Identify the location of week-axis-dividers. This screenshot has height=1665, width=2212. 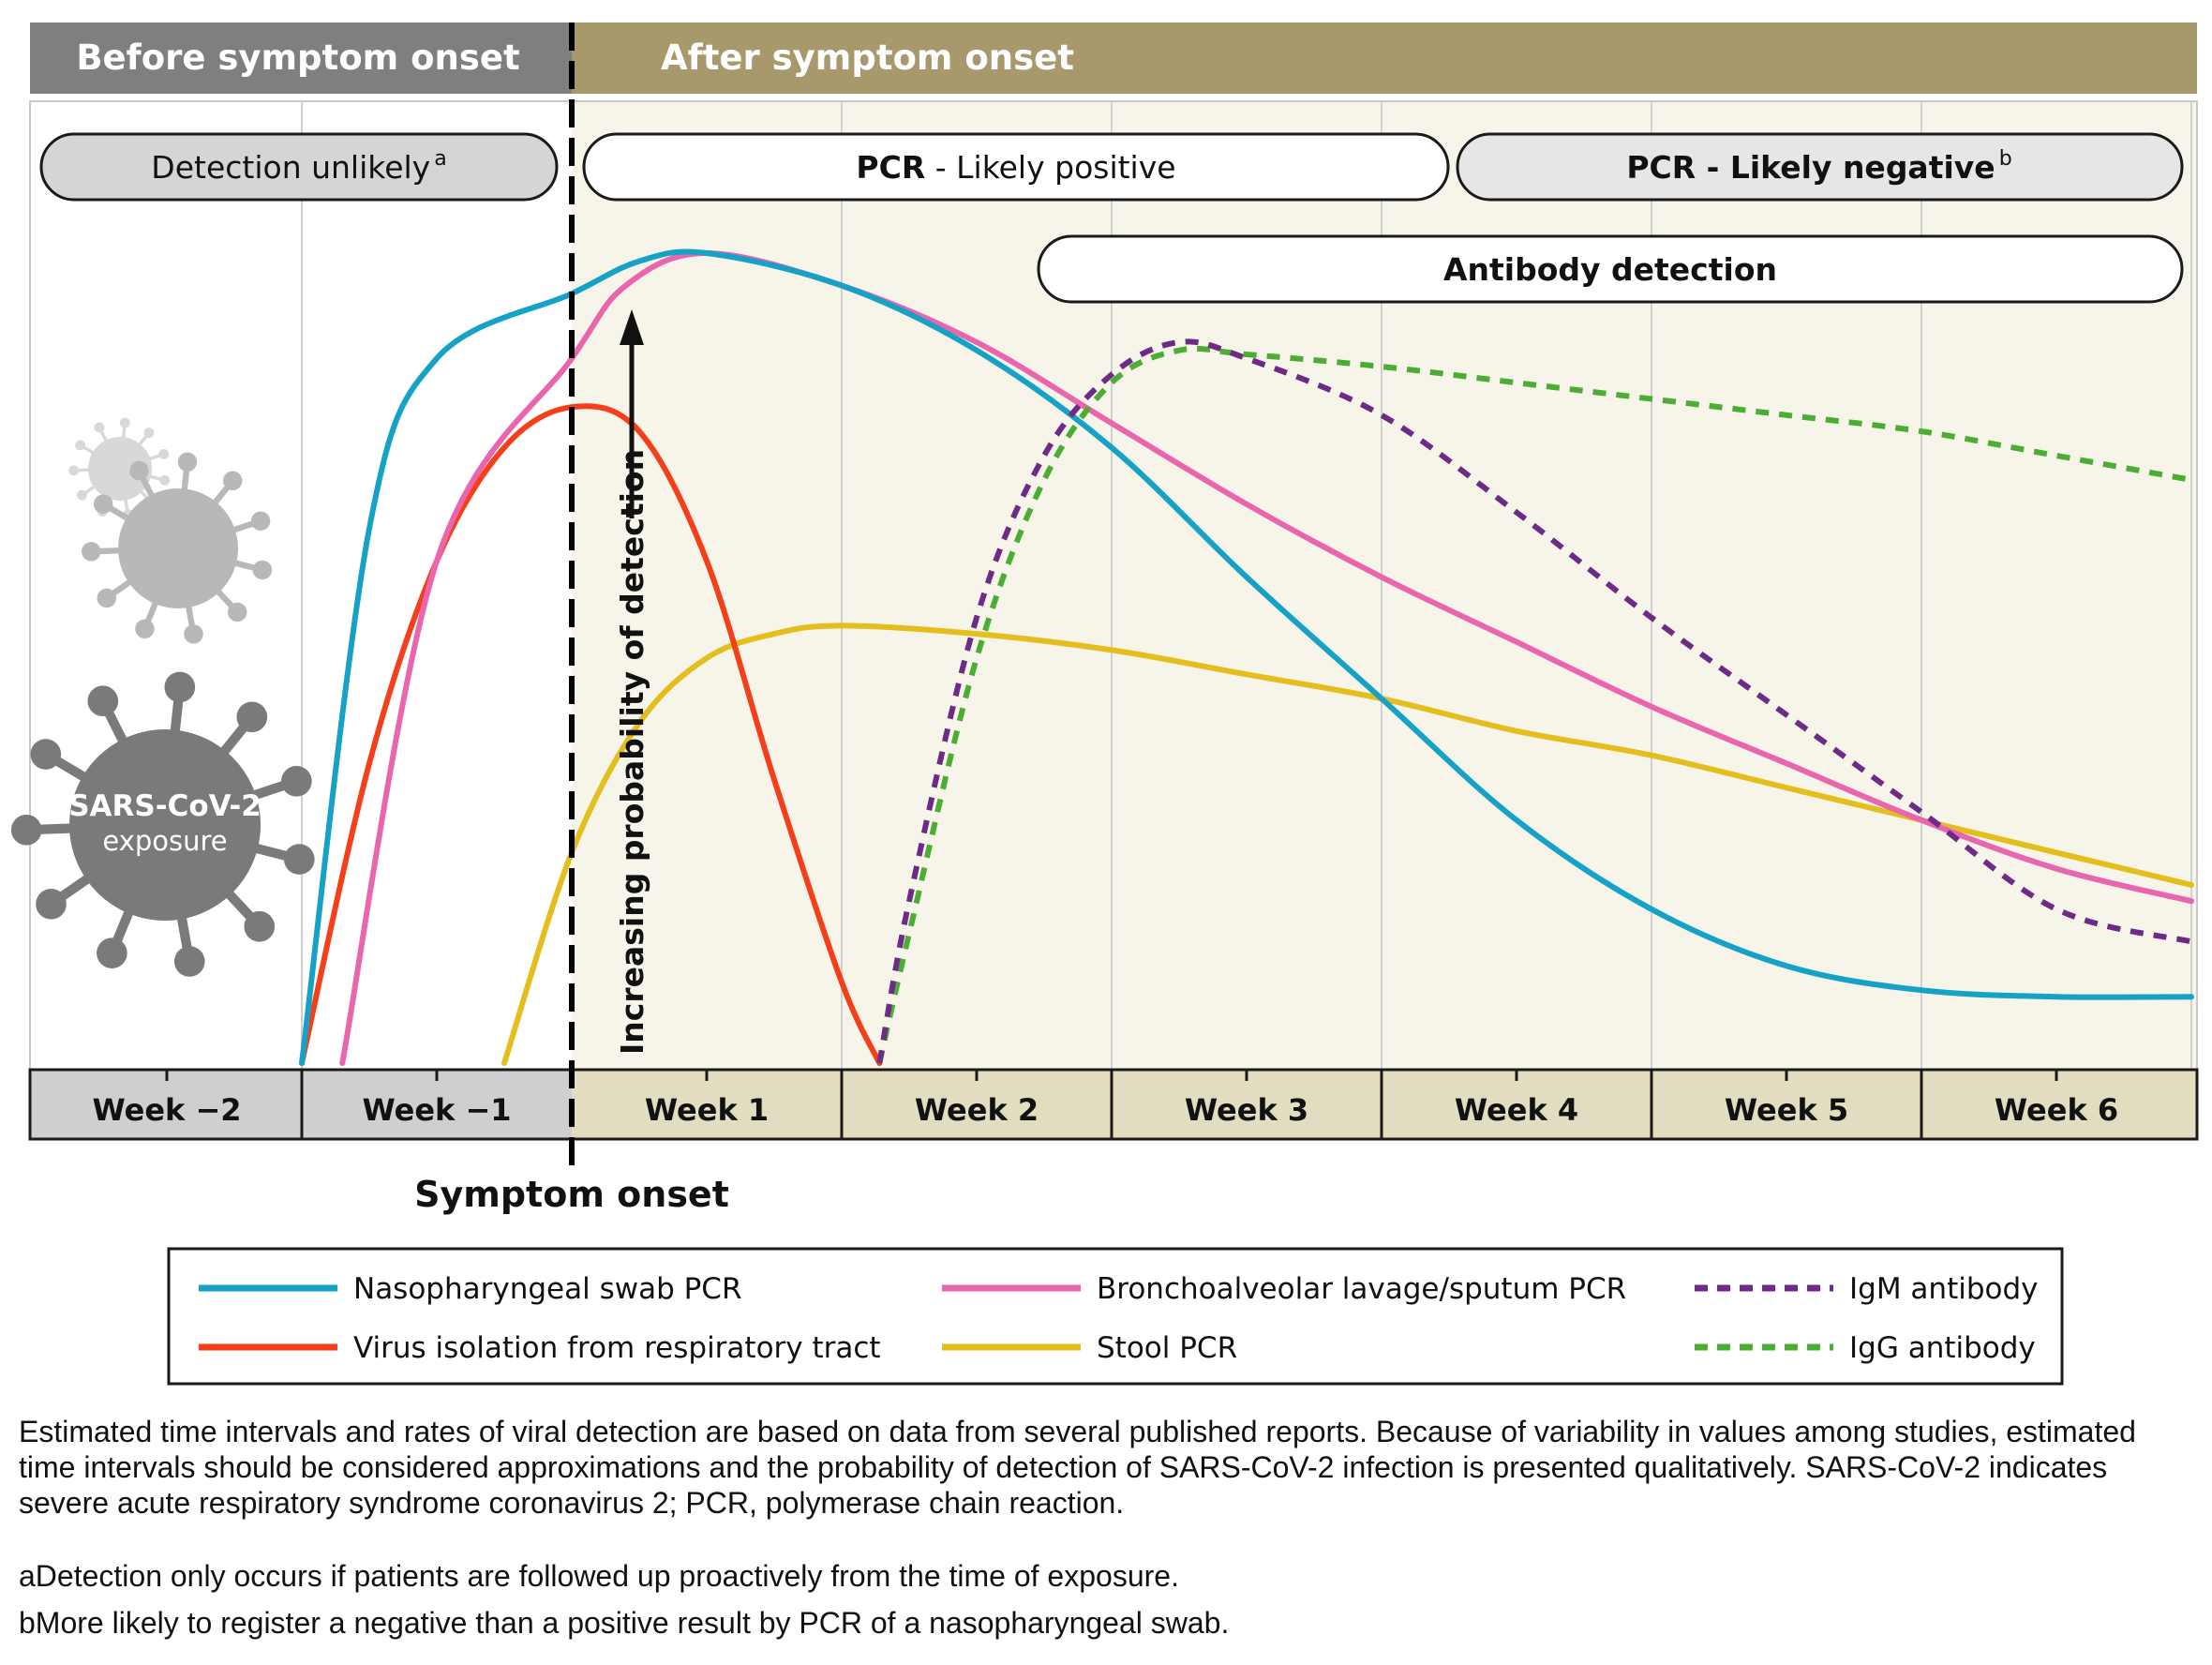
(1111, 1104).